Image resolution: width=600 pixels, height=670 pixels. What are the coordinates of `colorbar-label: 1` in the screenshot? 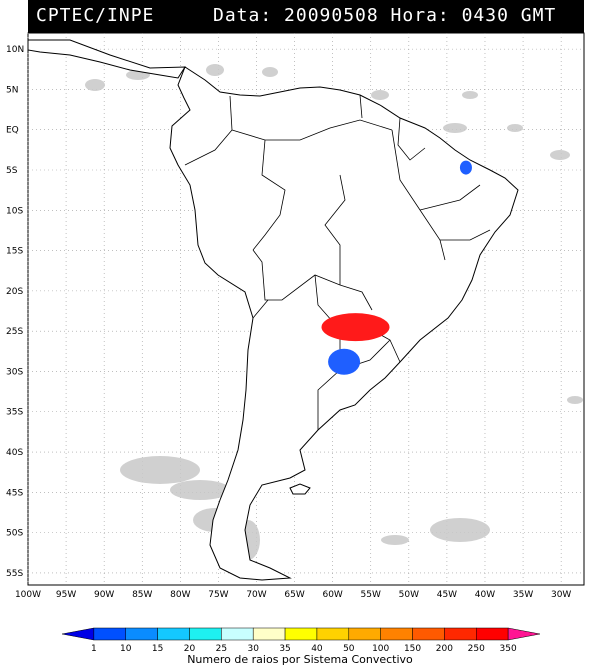 It's located at (94, 649).